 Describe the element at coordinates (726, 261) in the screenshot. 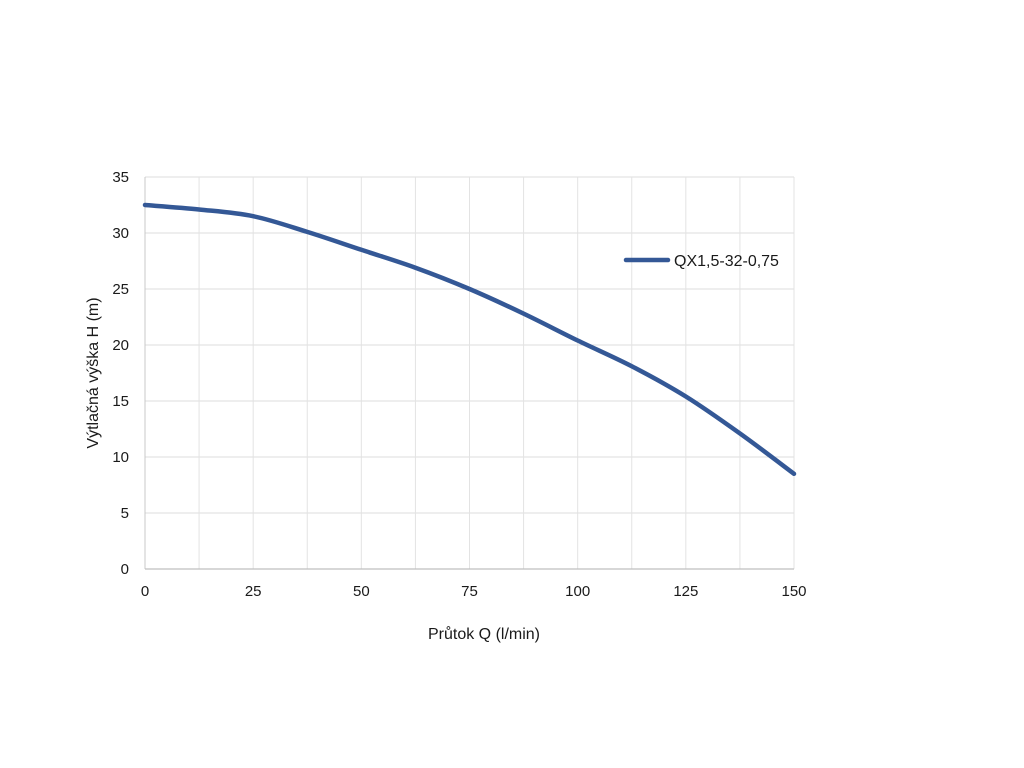

I see `legend-label: QX1,5-32-0,75` at that location.